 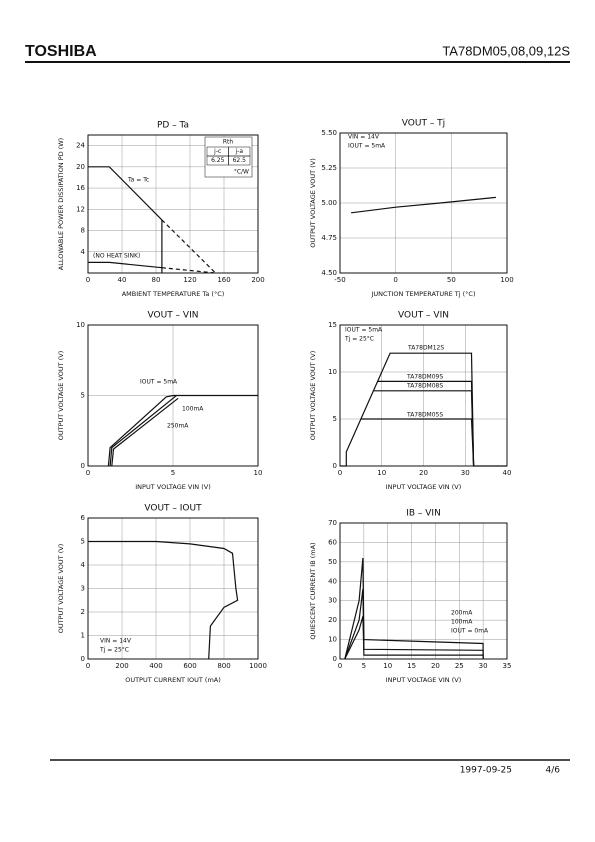 I want to click on x-tick-label: 15, so click(x=411, y=666).